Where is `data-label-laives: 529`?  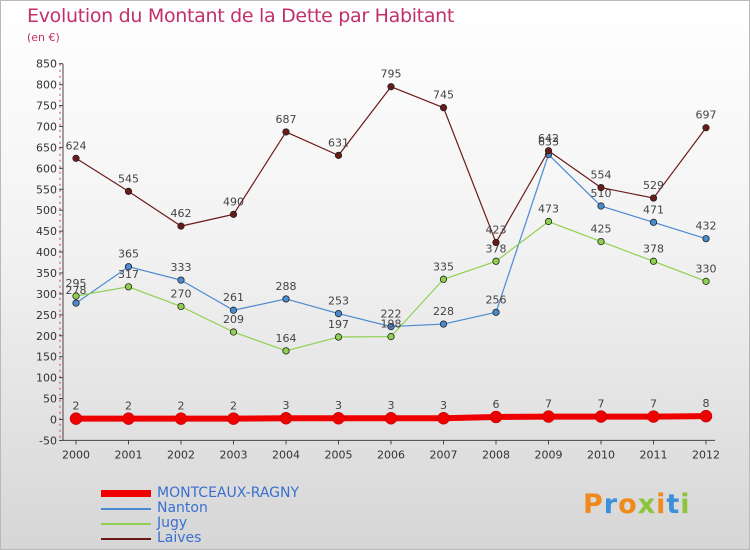 data-label-laives: 529 is located at coordinates (653, 185).